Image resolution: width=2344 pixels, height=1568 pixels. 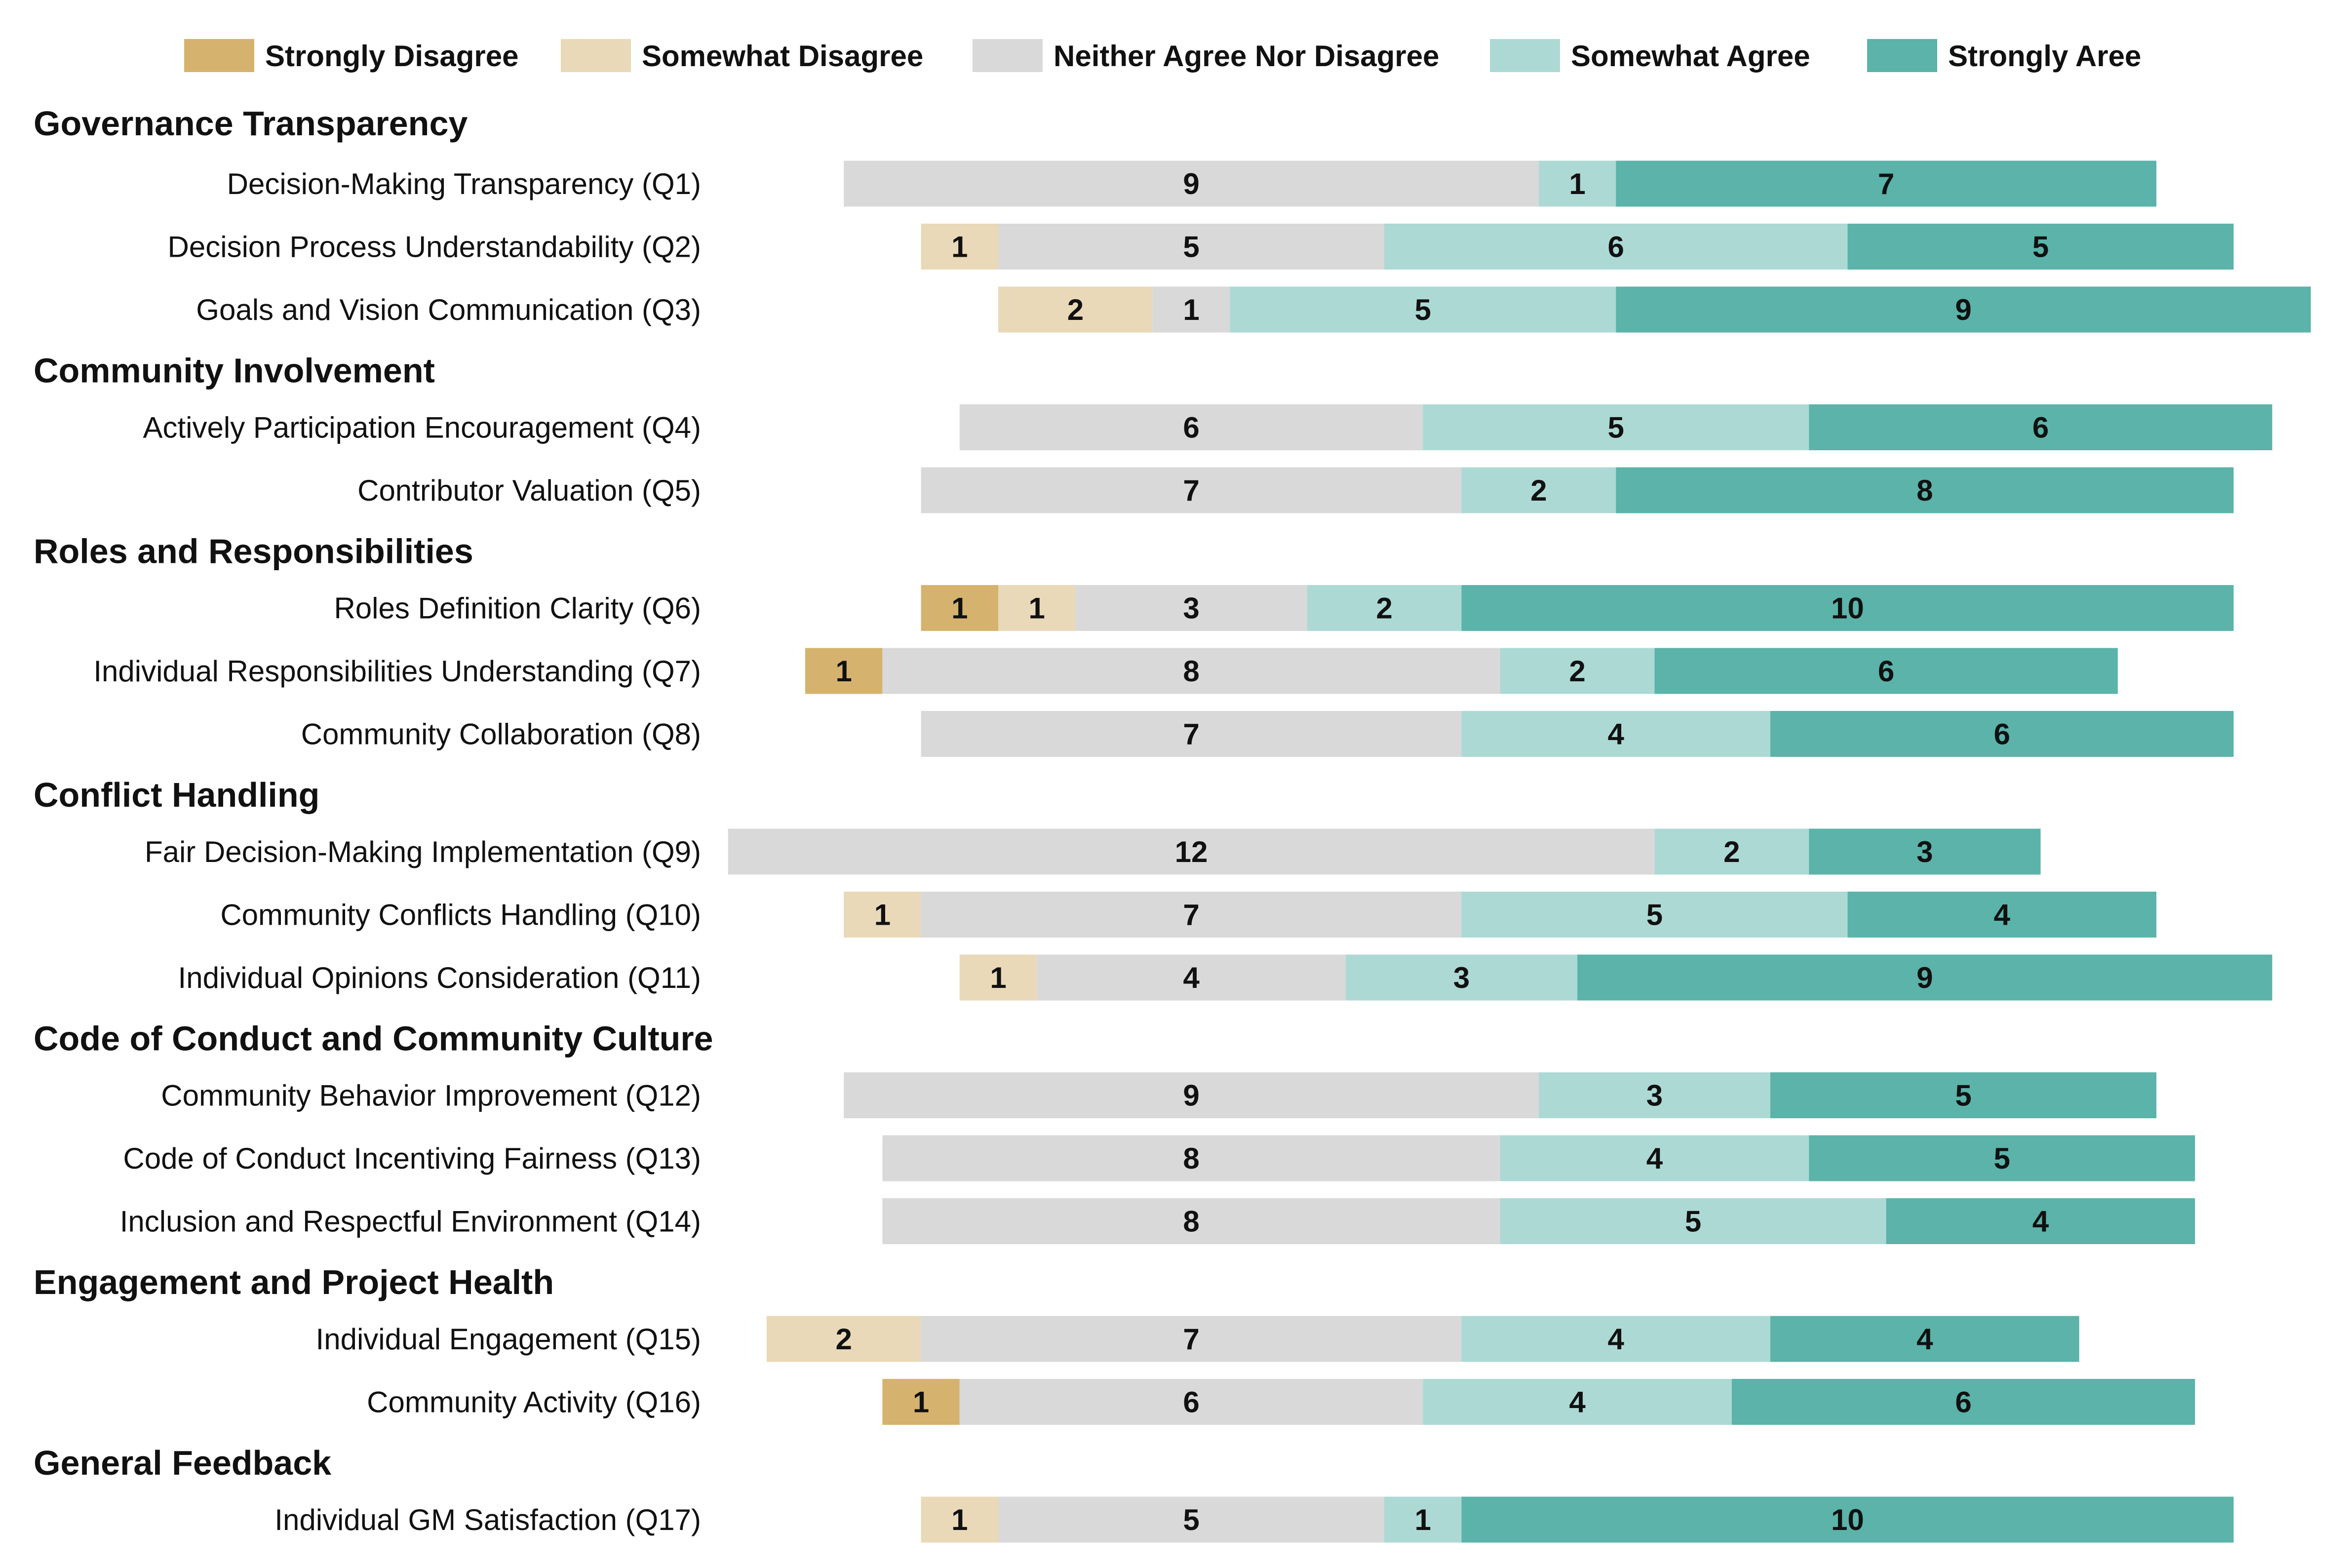 What do you see at coordinates (1191, 1520) in the screenshot?
I see `value-label-q17-neither-agree-nor-disagree: 5` at bounding box center [1191, 1520].